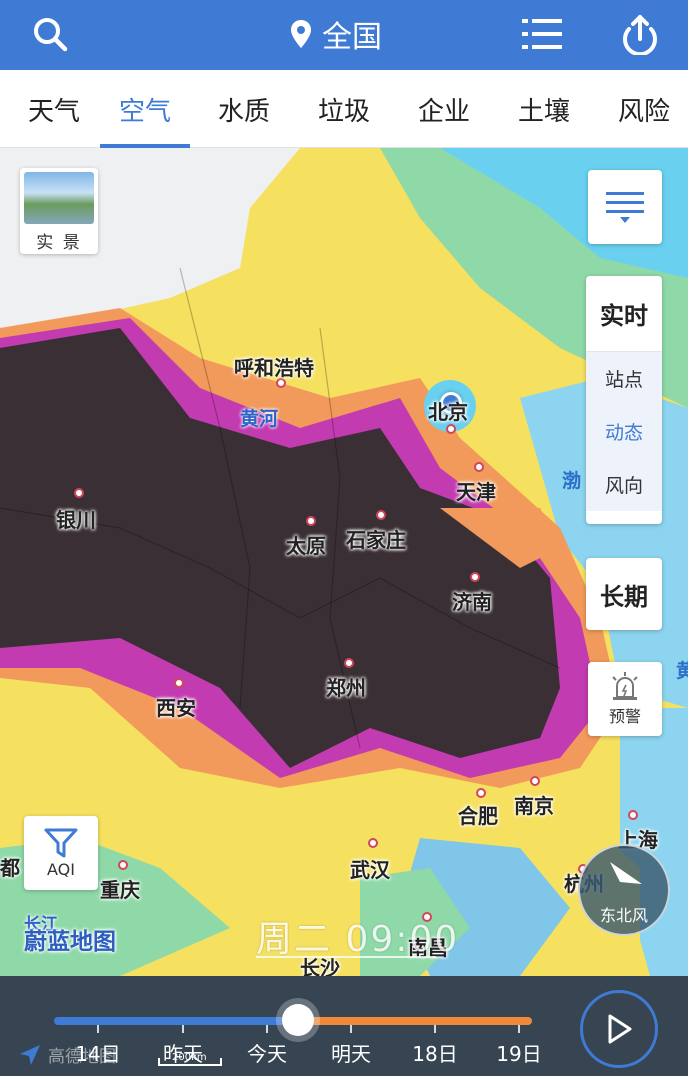  Describe the element at coordinates (624, 314) in the screenshot. I see `realtime-button: 实时` at that location.